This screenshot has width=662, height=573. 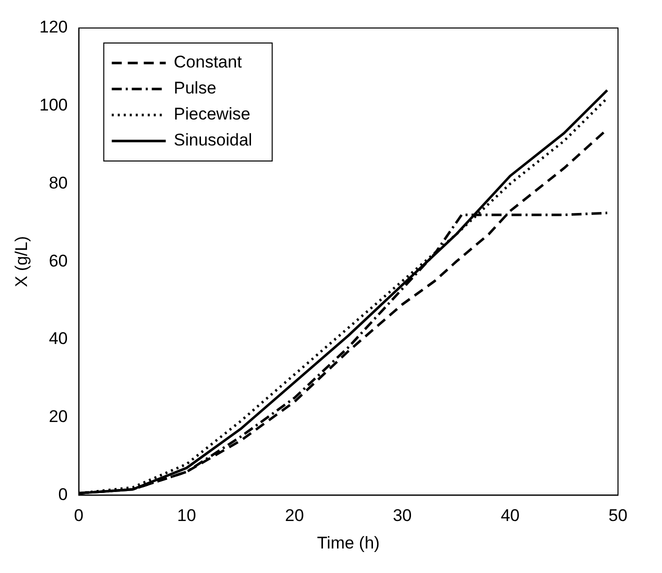 I want to click on legend-label: Piecewise, so click(x=212, y=114).